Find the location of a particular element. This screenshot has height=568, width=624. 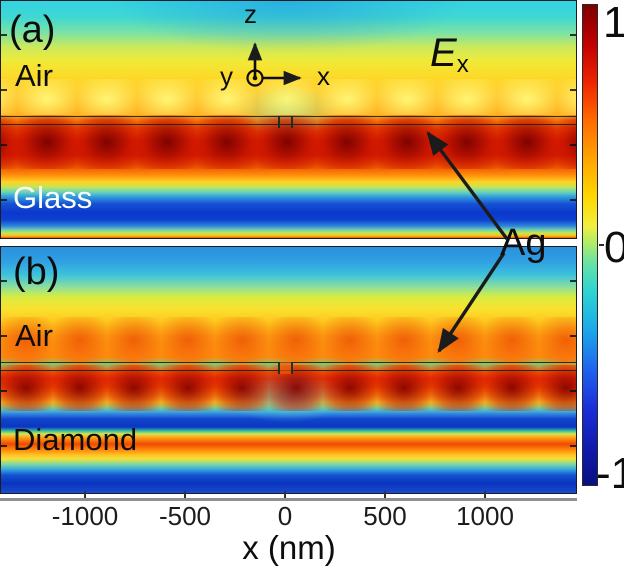

field-symbol: E is located at coordinates (443, 53).